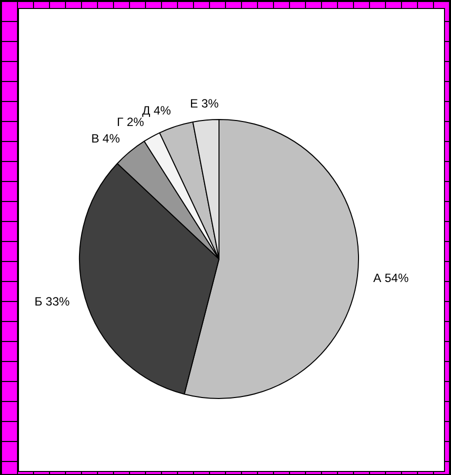 The height and width of the screenshot is (475, 451). I want to click on slice-label: Г 2%, so click(130, 122).